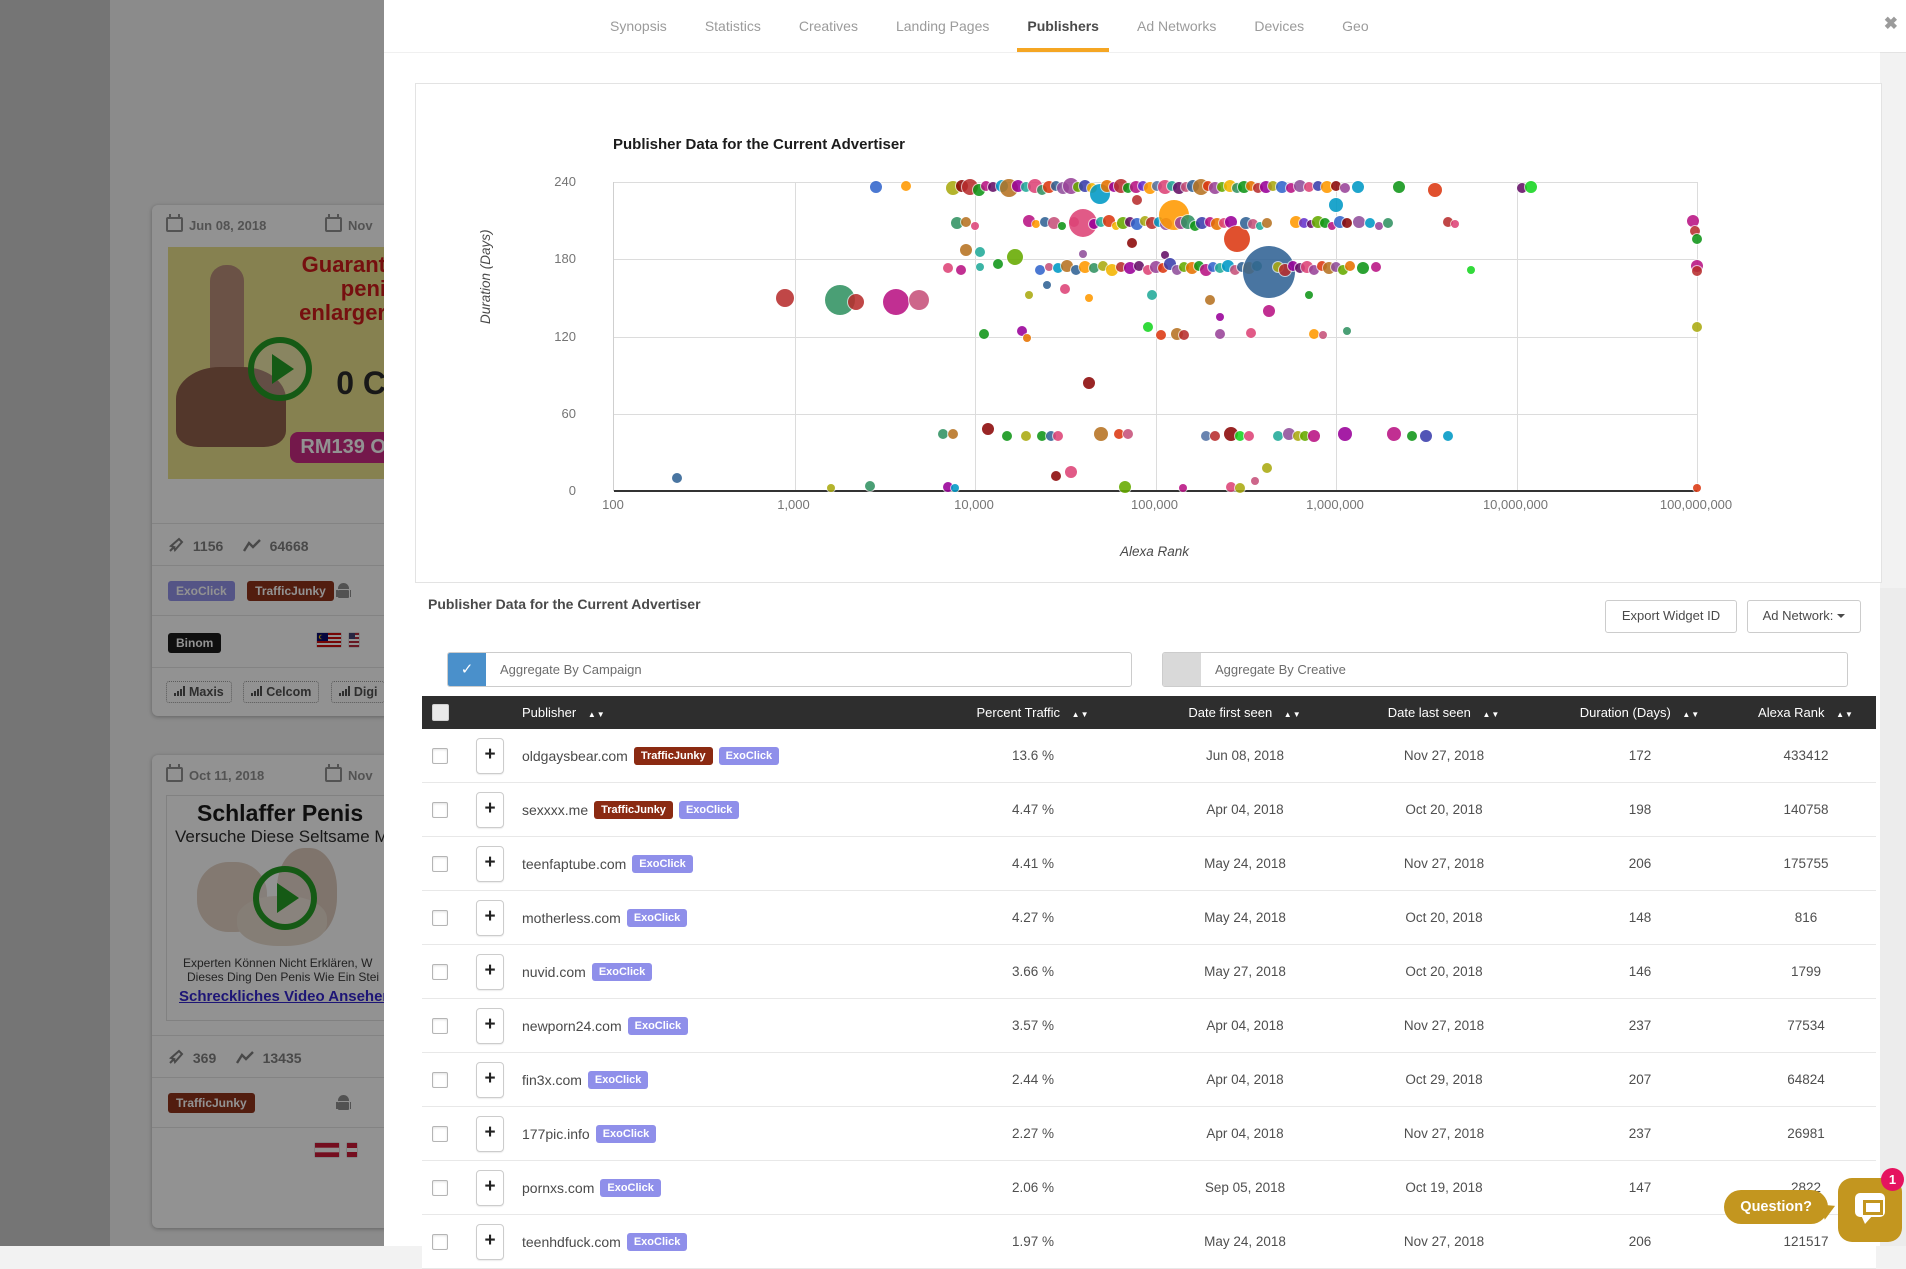  What do you see at coordinates (1279, 26) in the screenshot?
I see `tab-devices: Devices` at bounding box center [1279, 26].